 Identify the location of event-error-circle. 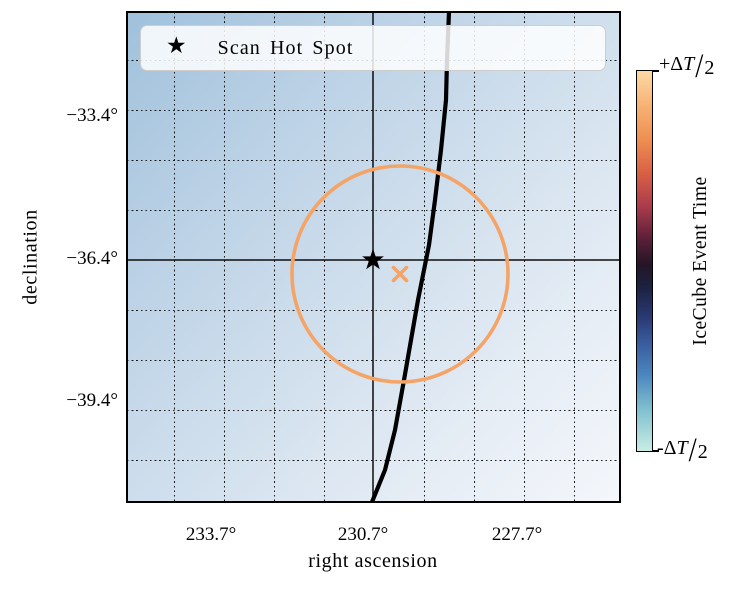
(400, 274).